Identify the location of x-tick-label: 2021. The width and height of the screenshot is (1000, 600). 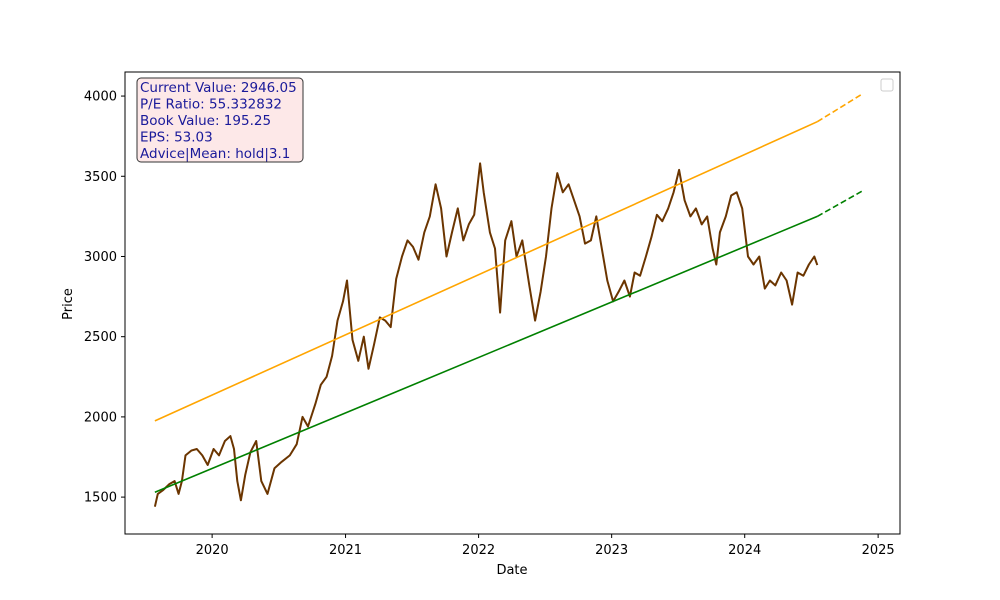
(345, 550).